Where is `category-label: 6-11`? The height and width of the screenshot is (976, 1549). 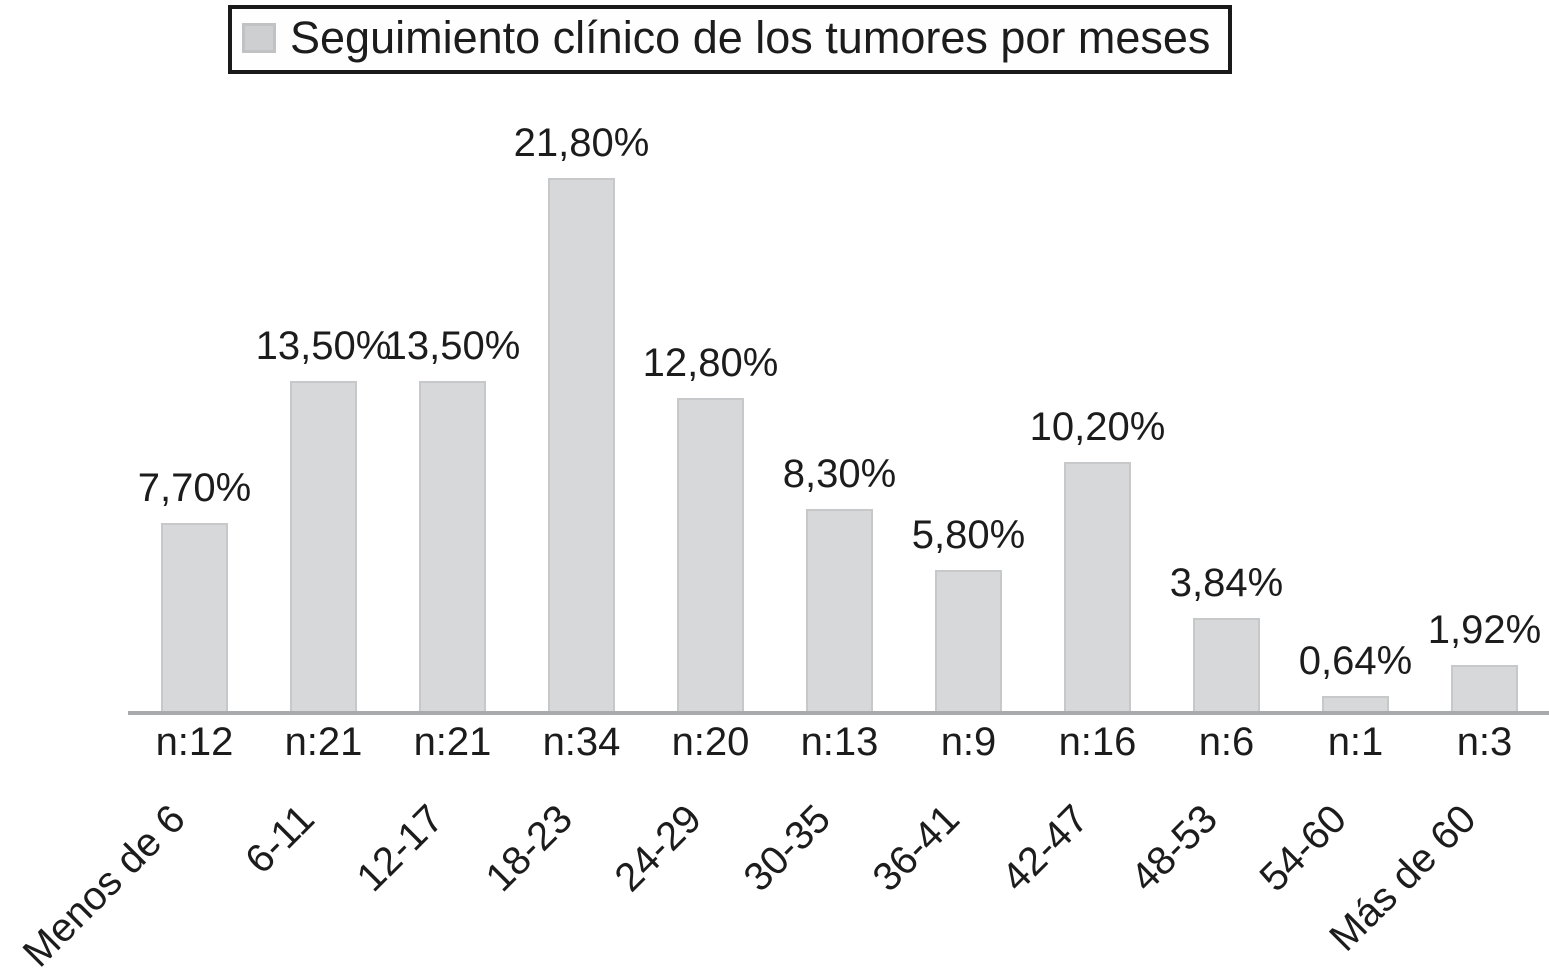
category-label: 6-11 is located at coordinates (280, 839).